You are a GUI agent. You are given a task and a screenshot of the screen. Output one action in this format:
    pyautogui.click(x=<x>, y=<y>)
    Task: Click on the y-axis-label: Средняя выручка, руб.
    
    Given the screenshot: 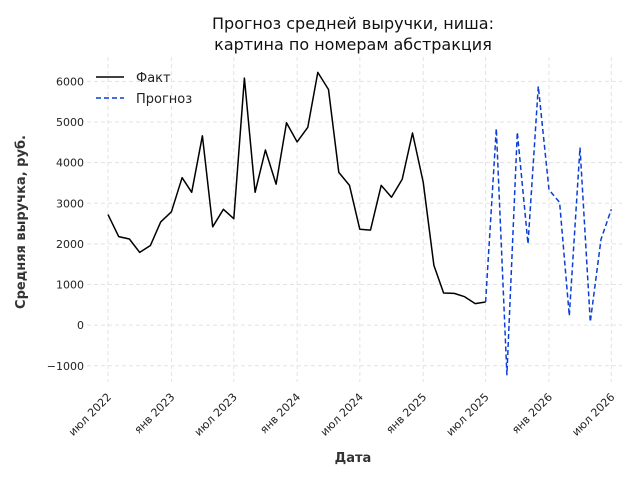 What is the action you would take?
    pyautogui.click(x=21, y=222)
    